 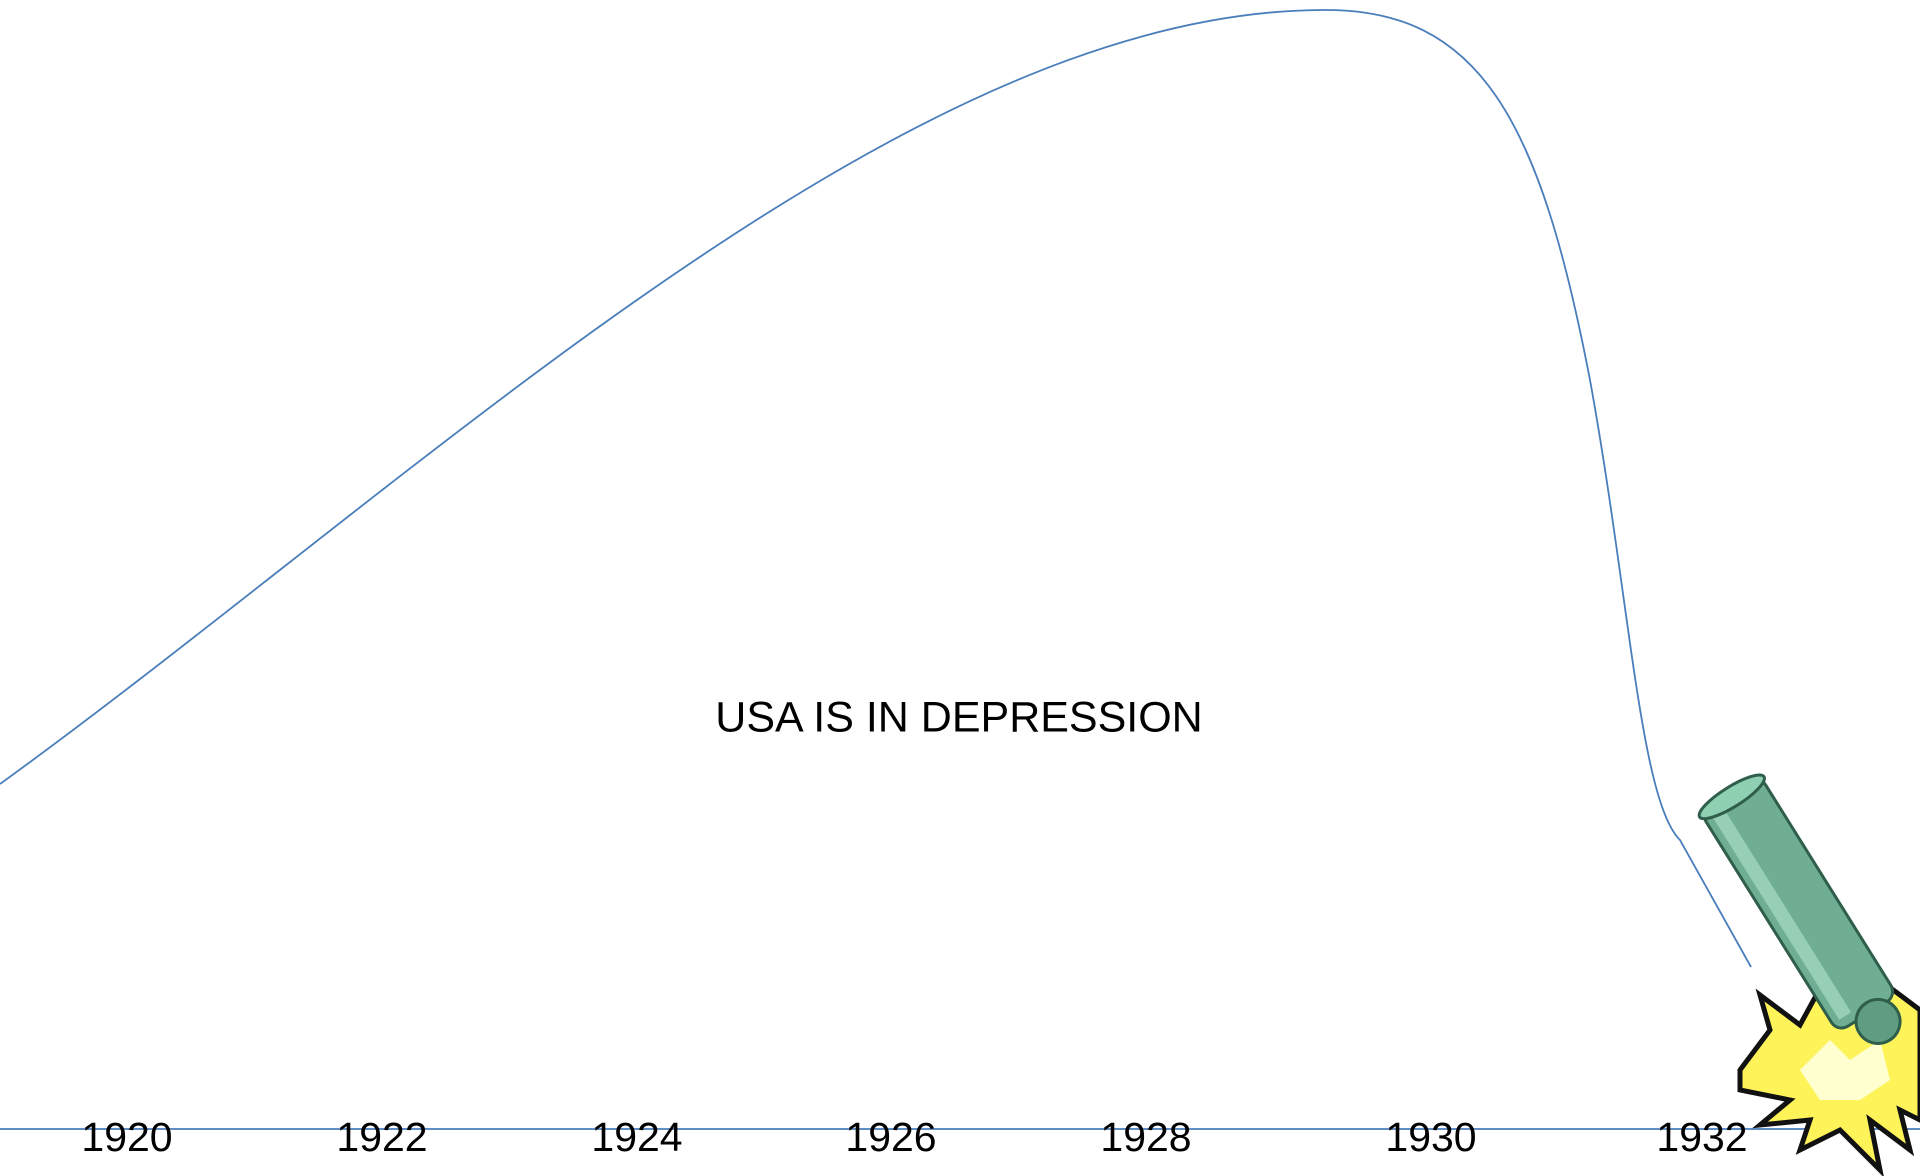 What do you see at coordinates (381, 1137) in the screenshot?
I see `year-label: 1922` at bounding box center [381, 1137].